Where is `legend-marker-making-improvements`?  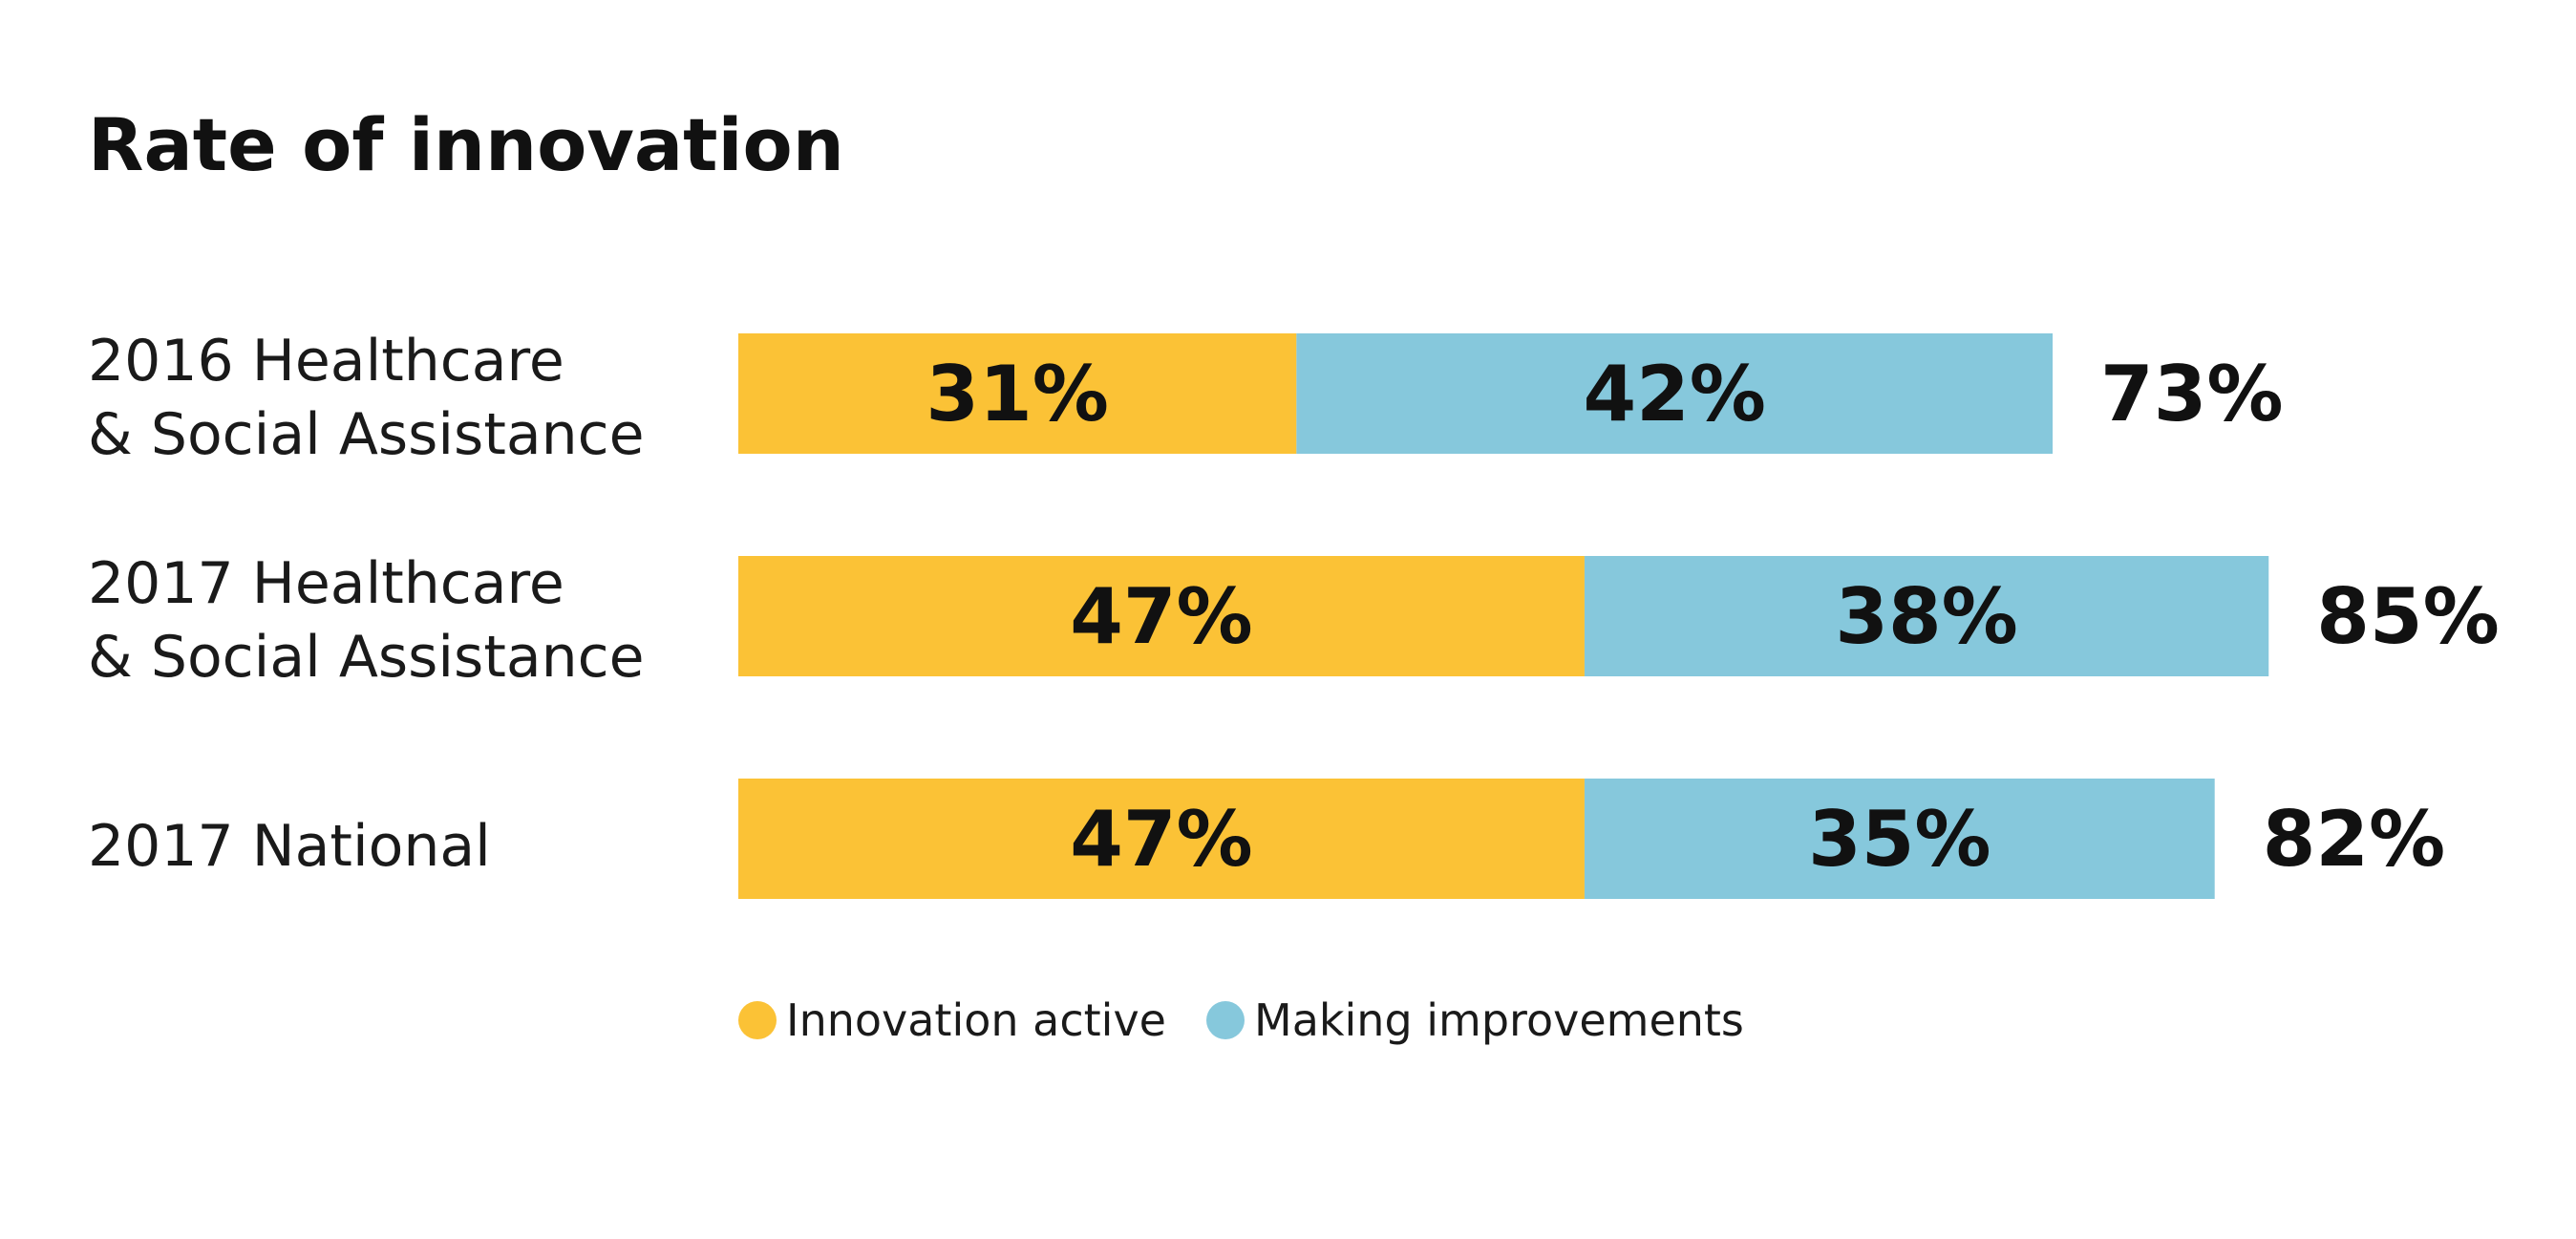
legend-marker-making-improvements is located at coordinates (1225, 1020).